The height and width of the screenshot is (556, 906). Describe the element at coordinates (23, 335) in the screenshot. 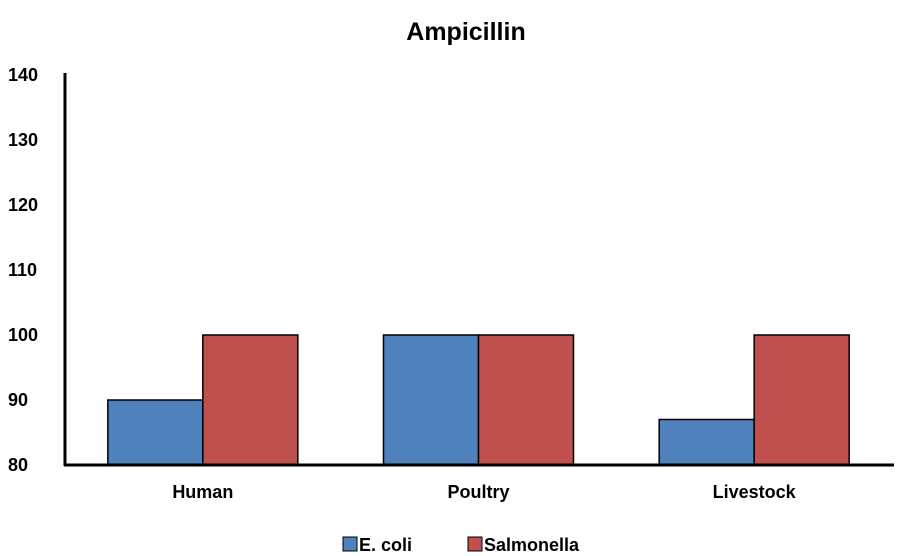

I see `y-tick-label: 100` at that location.